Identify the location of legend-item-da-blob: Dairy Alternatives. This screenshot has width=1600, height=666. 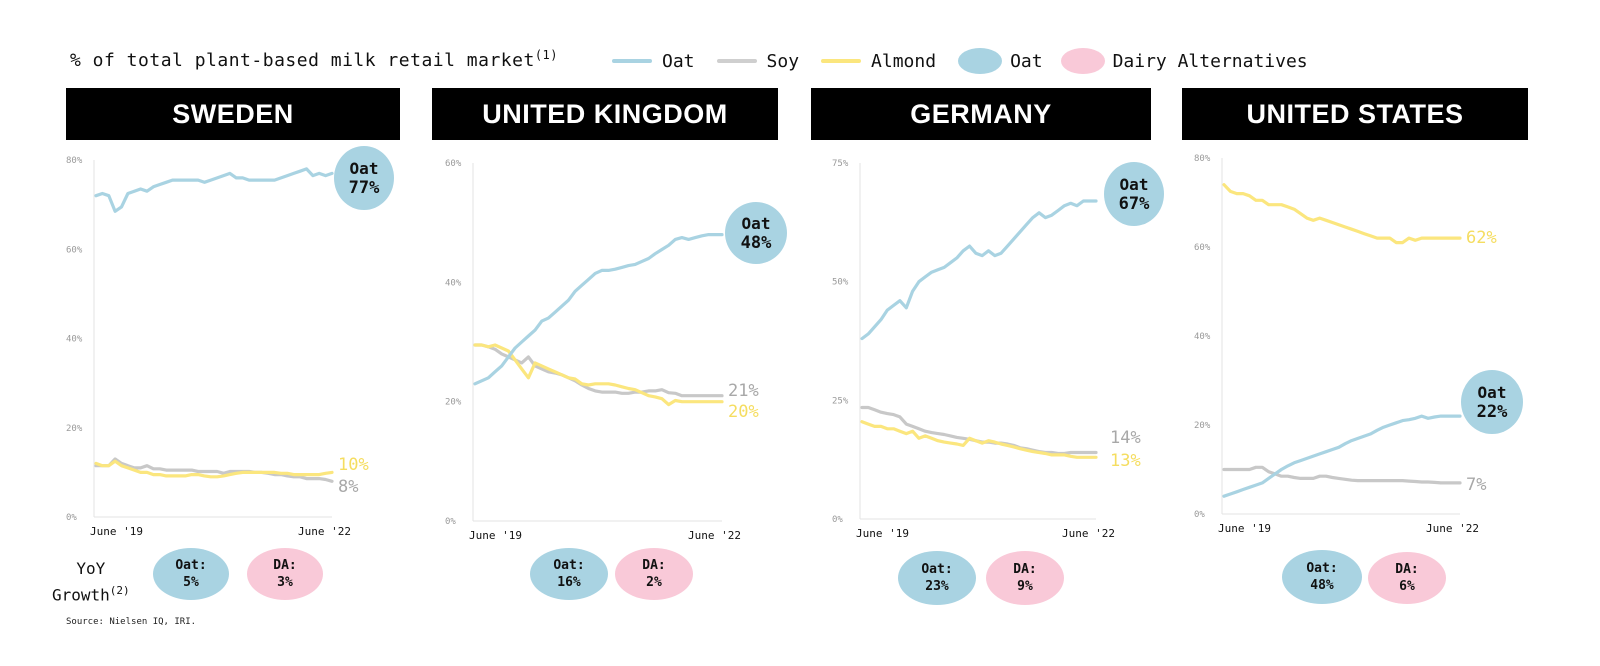
(1184, 61).